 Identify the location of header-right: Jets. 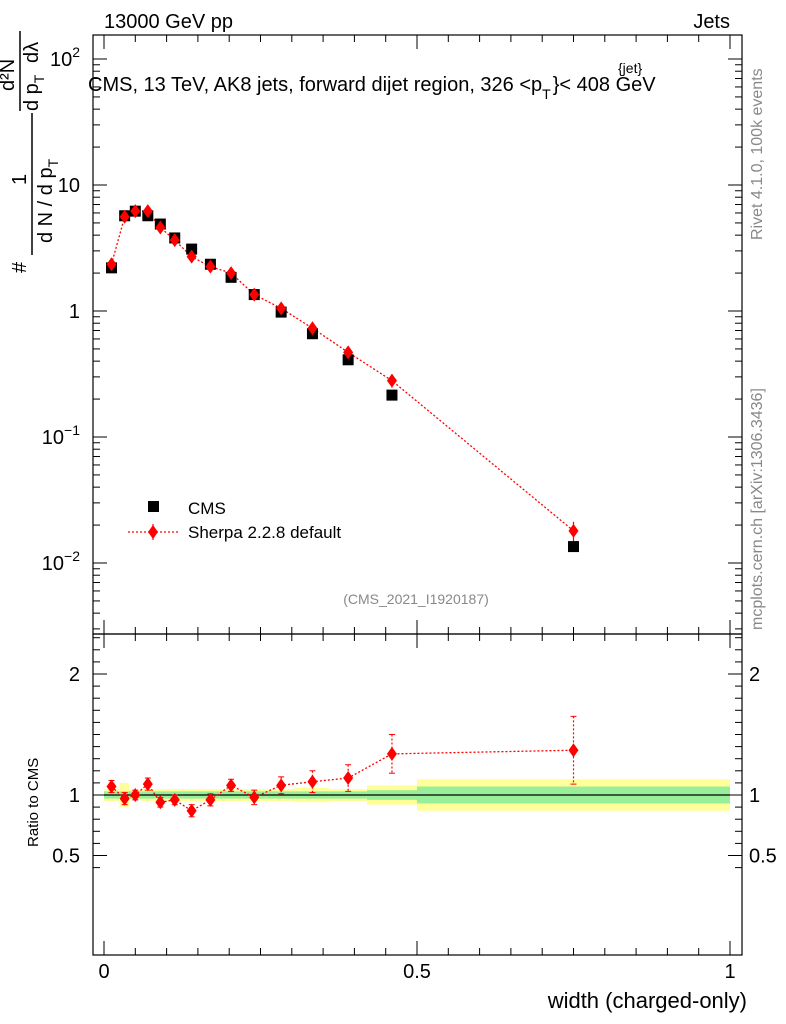
(711, 22).